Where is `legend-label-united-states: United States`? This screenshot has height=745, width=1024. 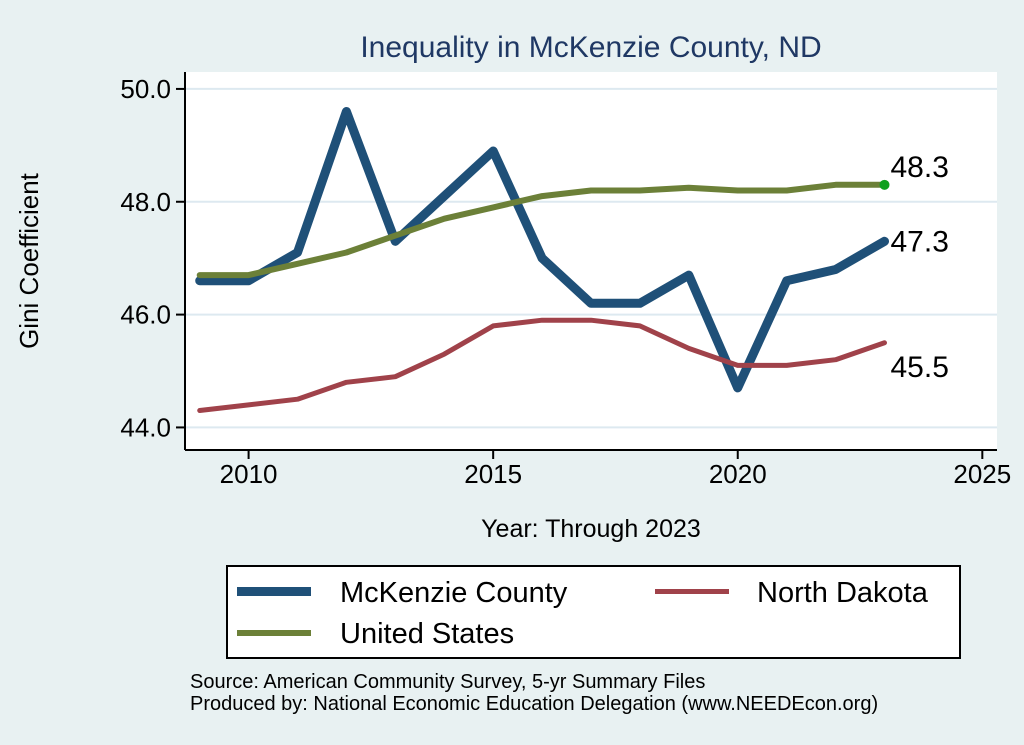 legend-label-united-states: United States is located at coordinates (427, 634).